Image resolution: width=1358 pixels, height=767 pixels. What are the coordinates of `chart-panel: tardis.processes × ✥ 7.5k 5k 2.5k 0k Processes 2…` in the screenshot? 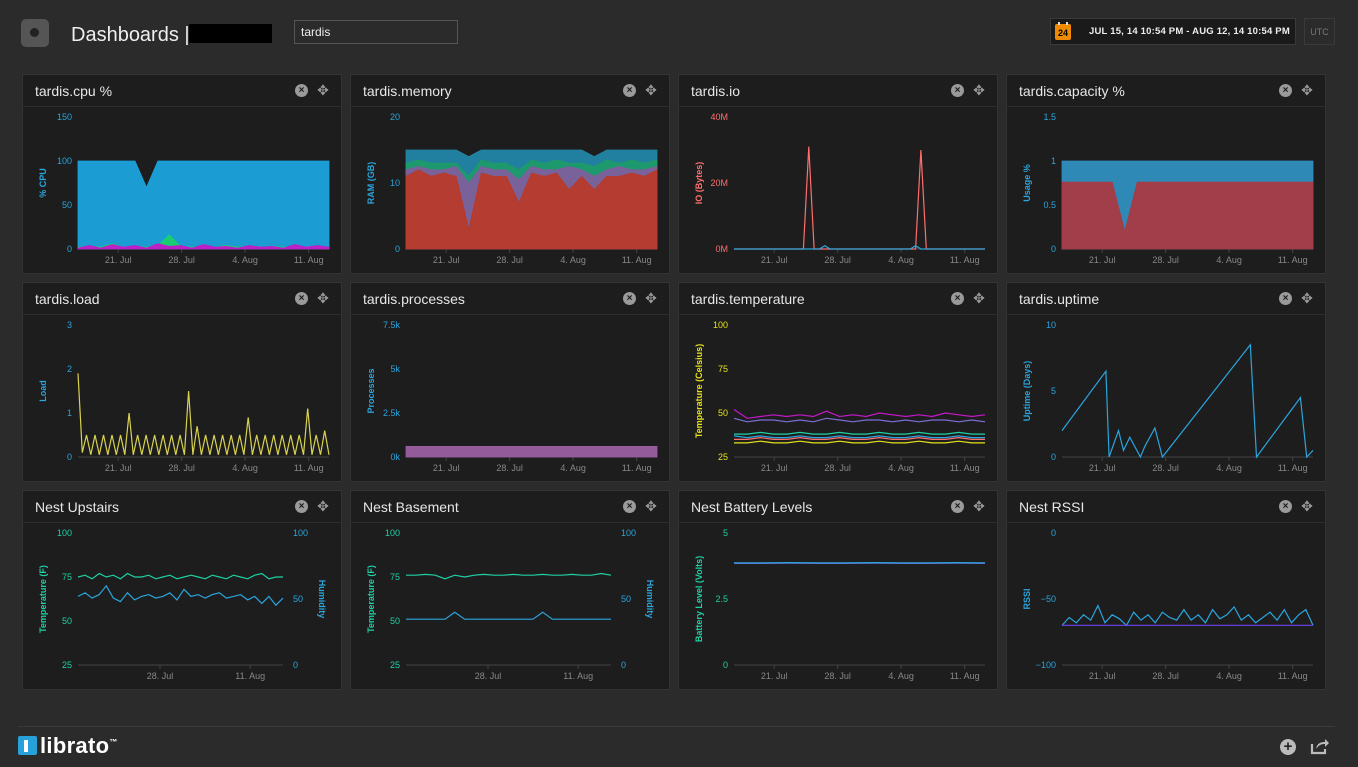 It's located at (510, 382).